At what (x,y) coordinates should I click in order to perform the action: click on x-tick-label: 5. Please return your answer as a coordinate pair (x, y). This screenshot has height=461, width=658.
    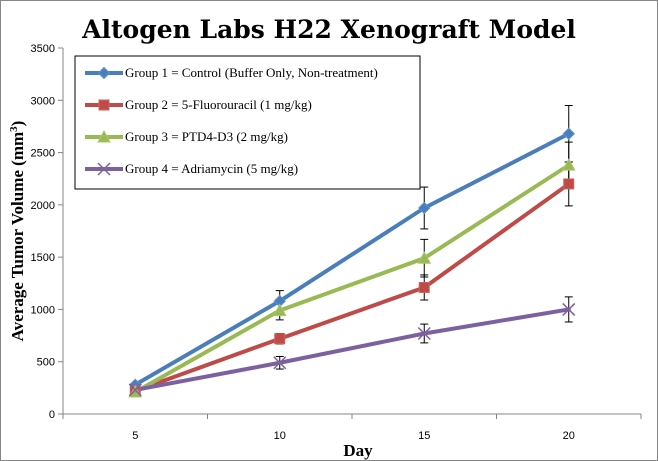
    Looking at the image, I should click on (135, 436).